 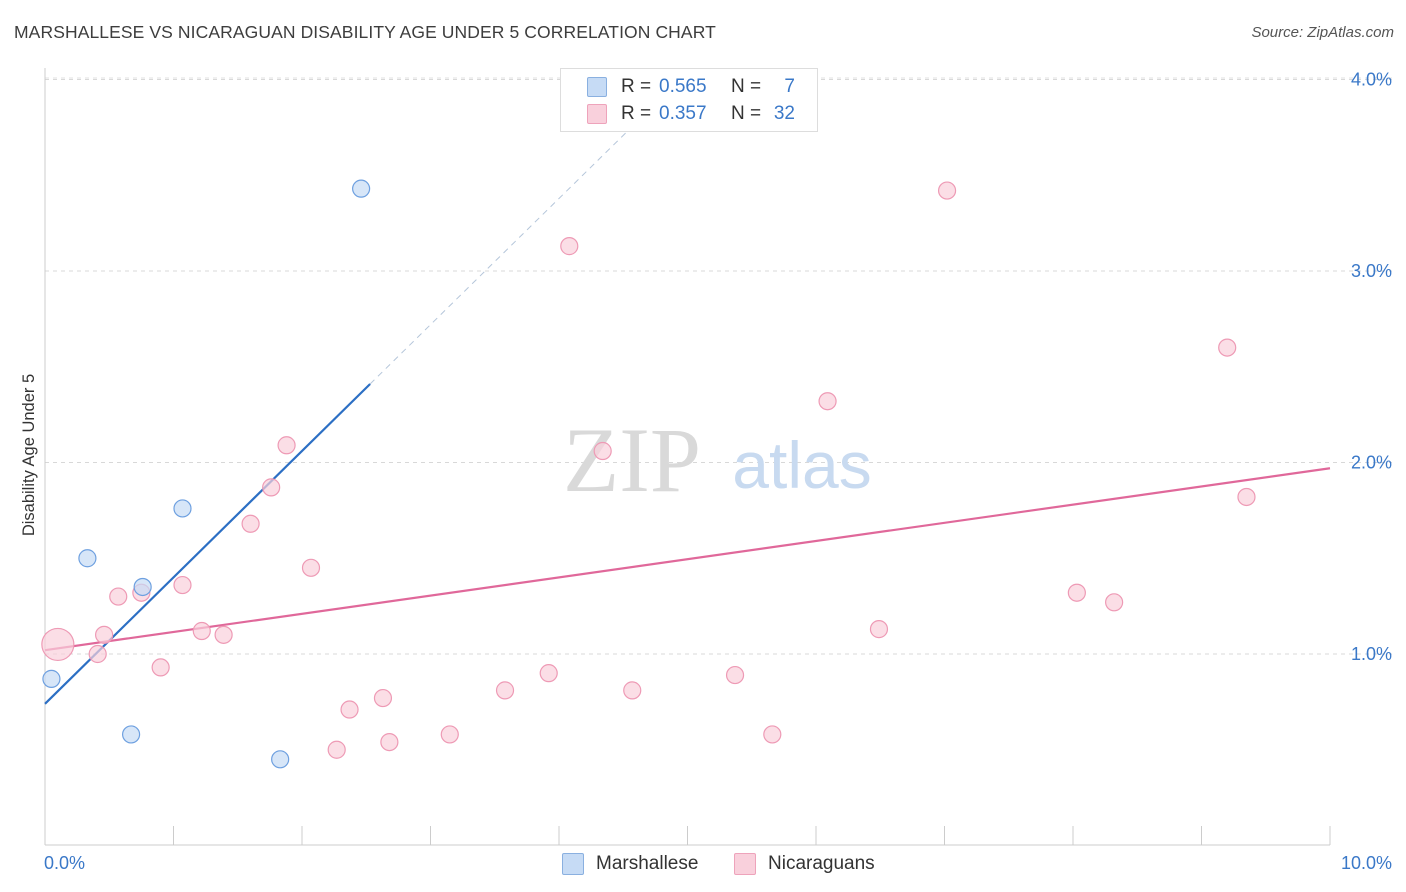 I want to click on legend-swatch-marshallese, so click(x=597, y=87).